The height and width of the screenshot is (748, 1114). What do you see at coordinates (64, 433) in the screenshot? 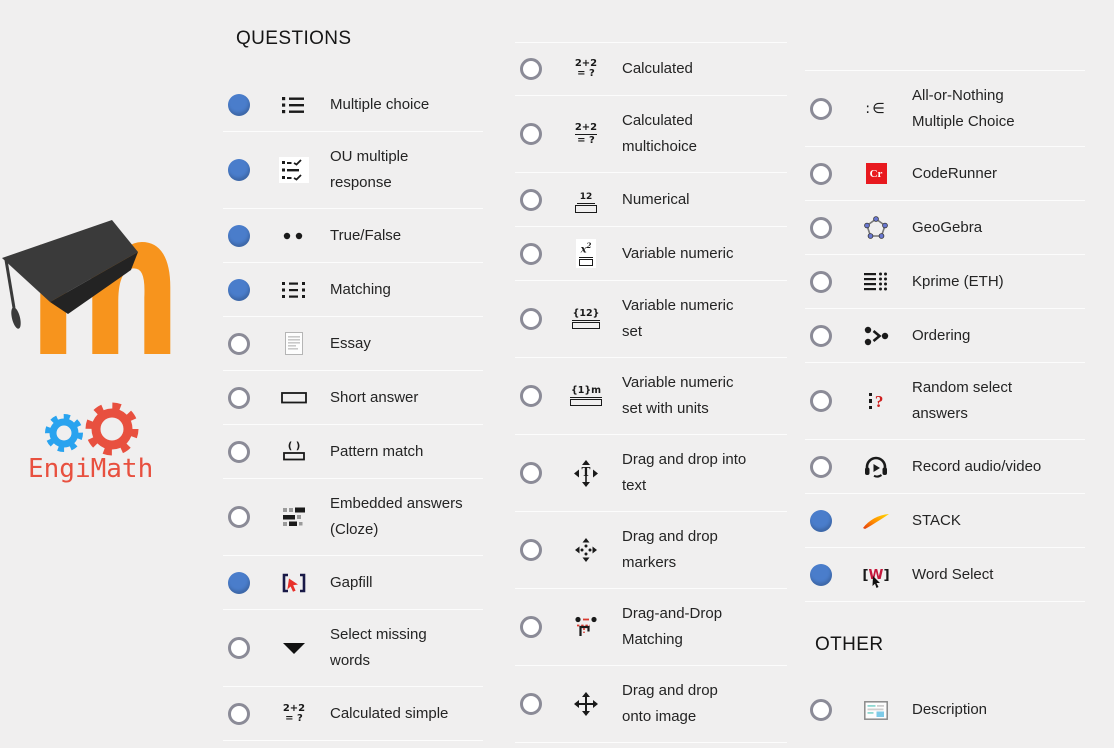
I see `engimath-blue-gear-icon` at bounding box center [64, 433].